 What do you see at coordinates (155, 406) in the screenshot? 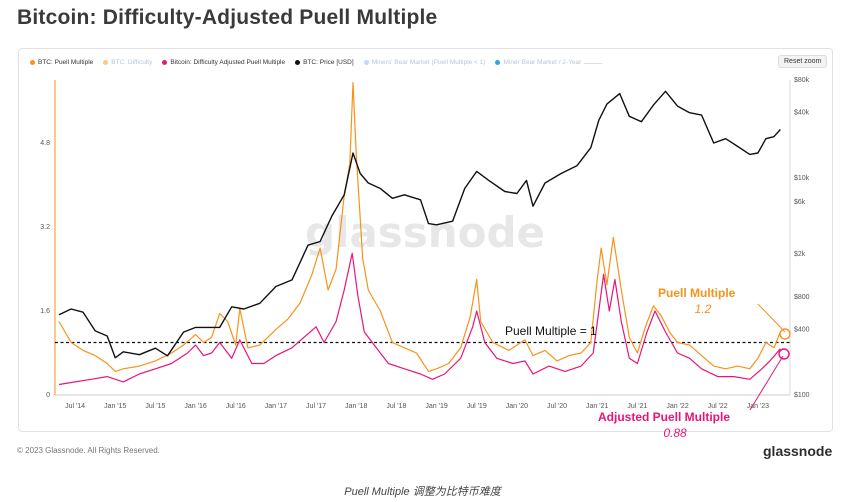
I see `x-tick-label: Jul '15` at bounding box center [155, 406].